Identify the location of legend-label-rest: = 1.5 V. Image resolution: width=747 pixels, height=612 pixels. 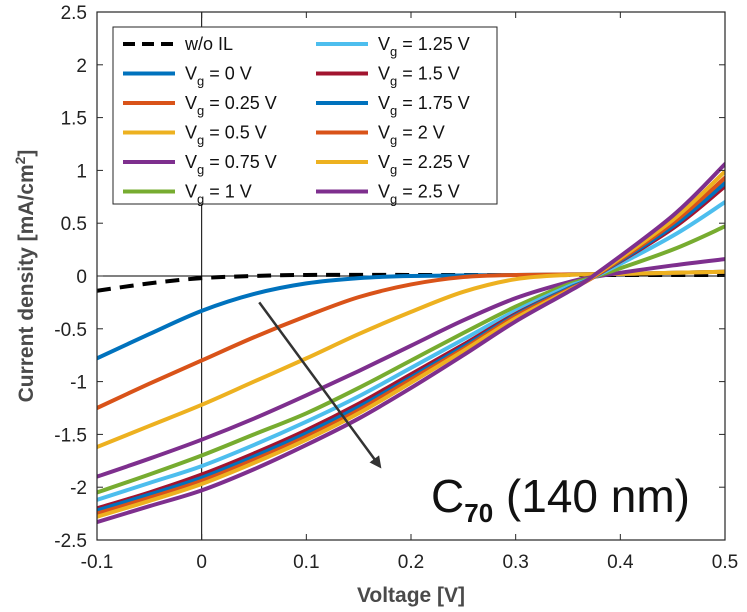
(428, 74).